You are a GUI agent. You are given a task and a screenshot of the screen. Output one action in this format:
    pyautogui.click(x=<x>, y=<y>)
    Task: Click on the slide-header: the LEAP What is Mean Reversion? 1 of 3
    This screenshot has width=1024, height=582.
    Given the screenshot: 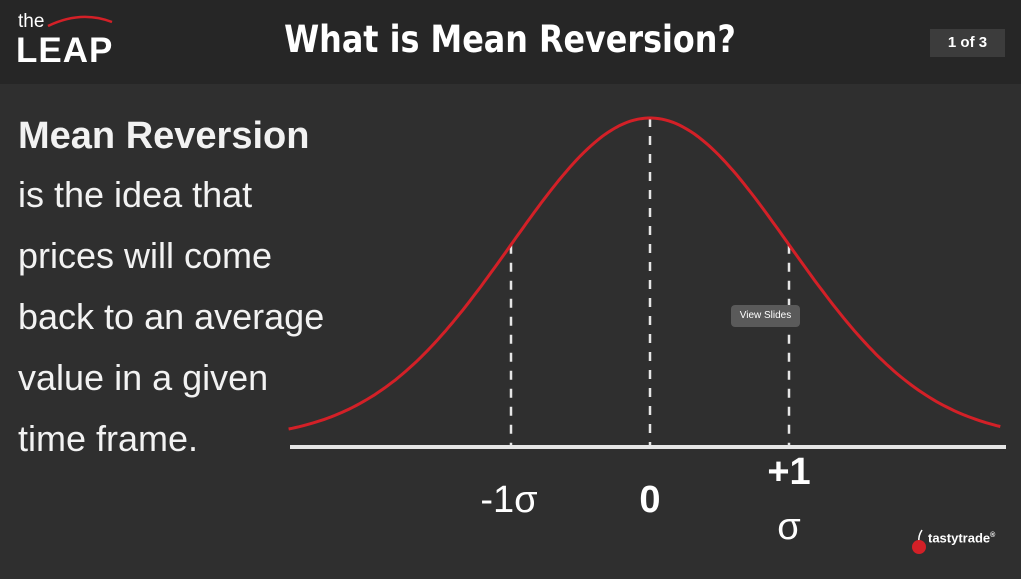 What is the action you would take?
    pyautogui.click(x=510, y=42)
    